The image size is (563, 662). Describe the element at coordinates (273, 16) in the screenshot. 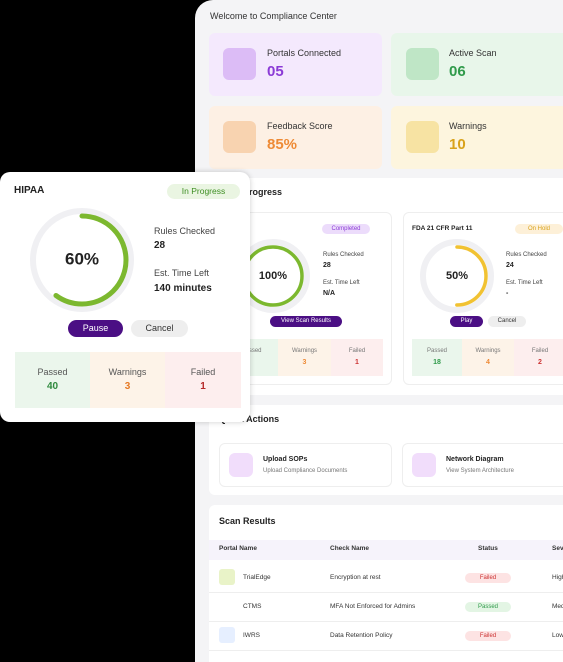

I see `page-title: Welcome to Compliance Center` at that location.